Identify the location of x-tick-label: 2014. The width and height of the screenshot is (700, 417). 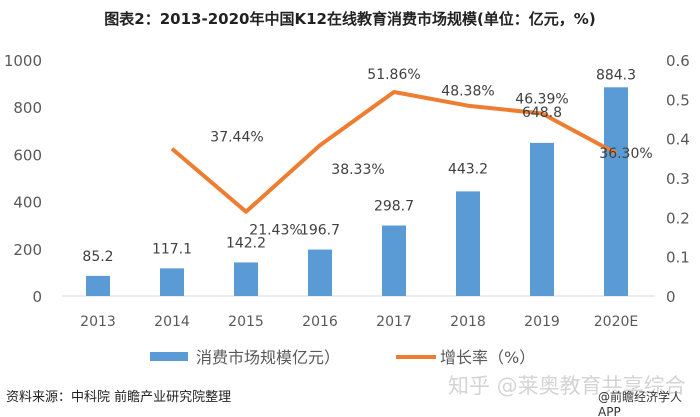
(172, 322).